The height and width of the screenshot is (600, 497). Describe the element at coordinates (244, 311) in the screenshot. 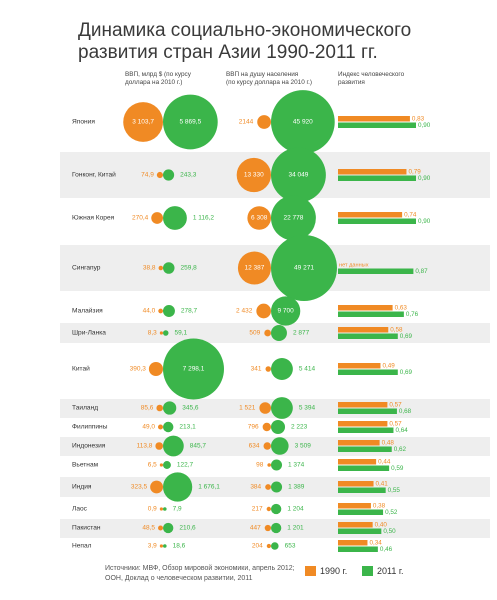

I see `gdp-per-capita-1990-label: 2 432` at that location.